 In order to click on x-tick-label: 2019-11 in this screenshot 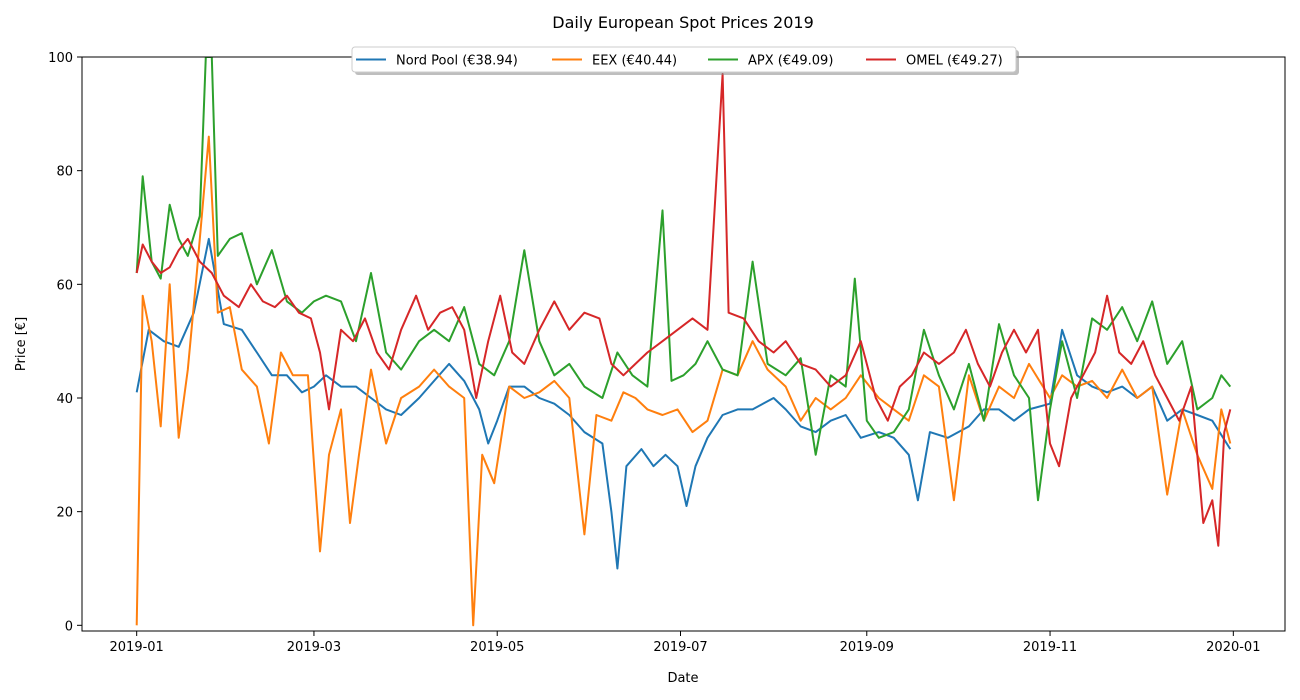, I will do `click(1050, 647)`.